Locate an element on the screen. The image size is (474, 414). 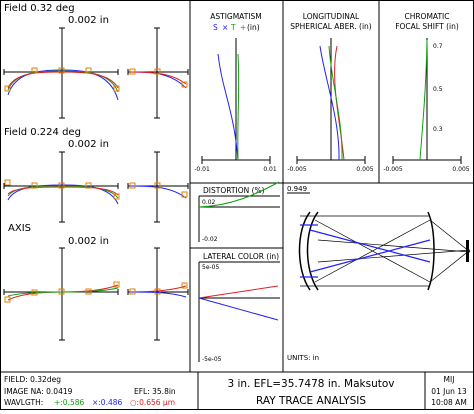
ray-fan-field-1: Field 0.32 deg 0.002 in is located at coordinates (96, 61).